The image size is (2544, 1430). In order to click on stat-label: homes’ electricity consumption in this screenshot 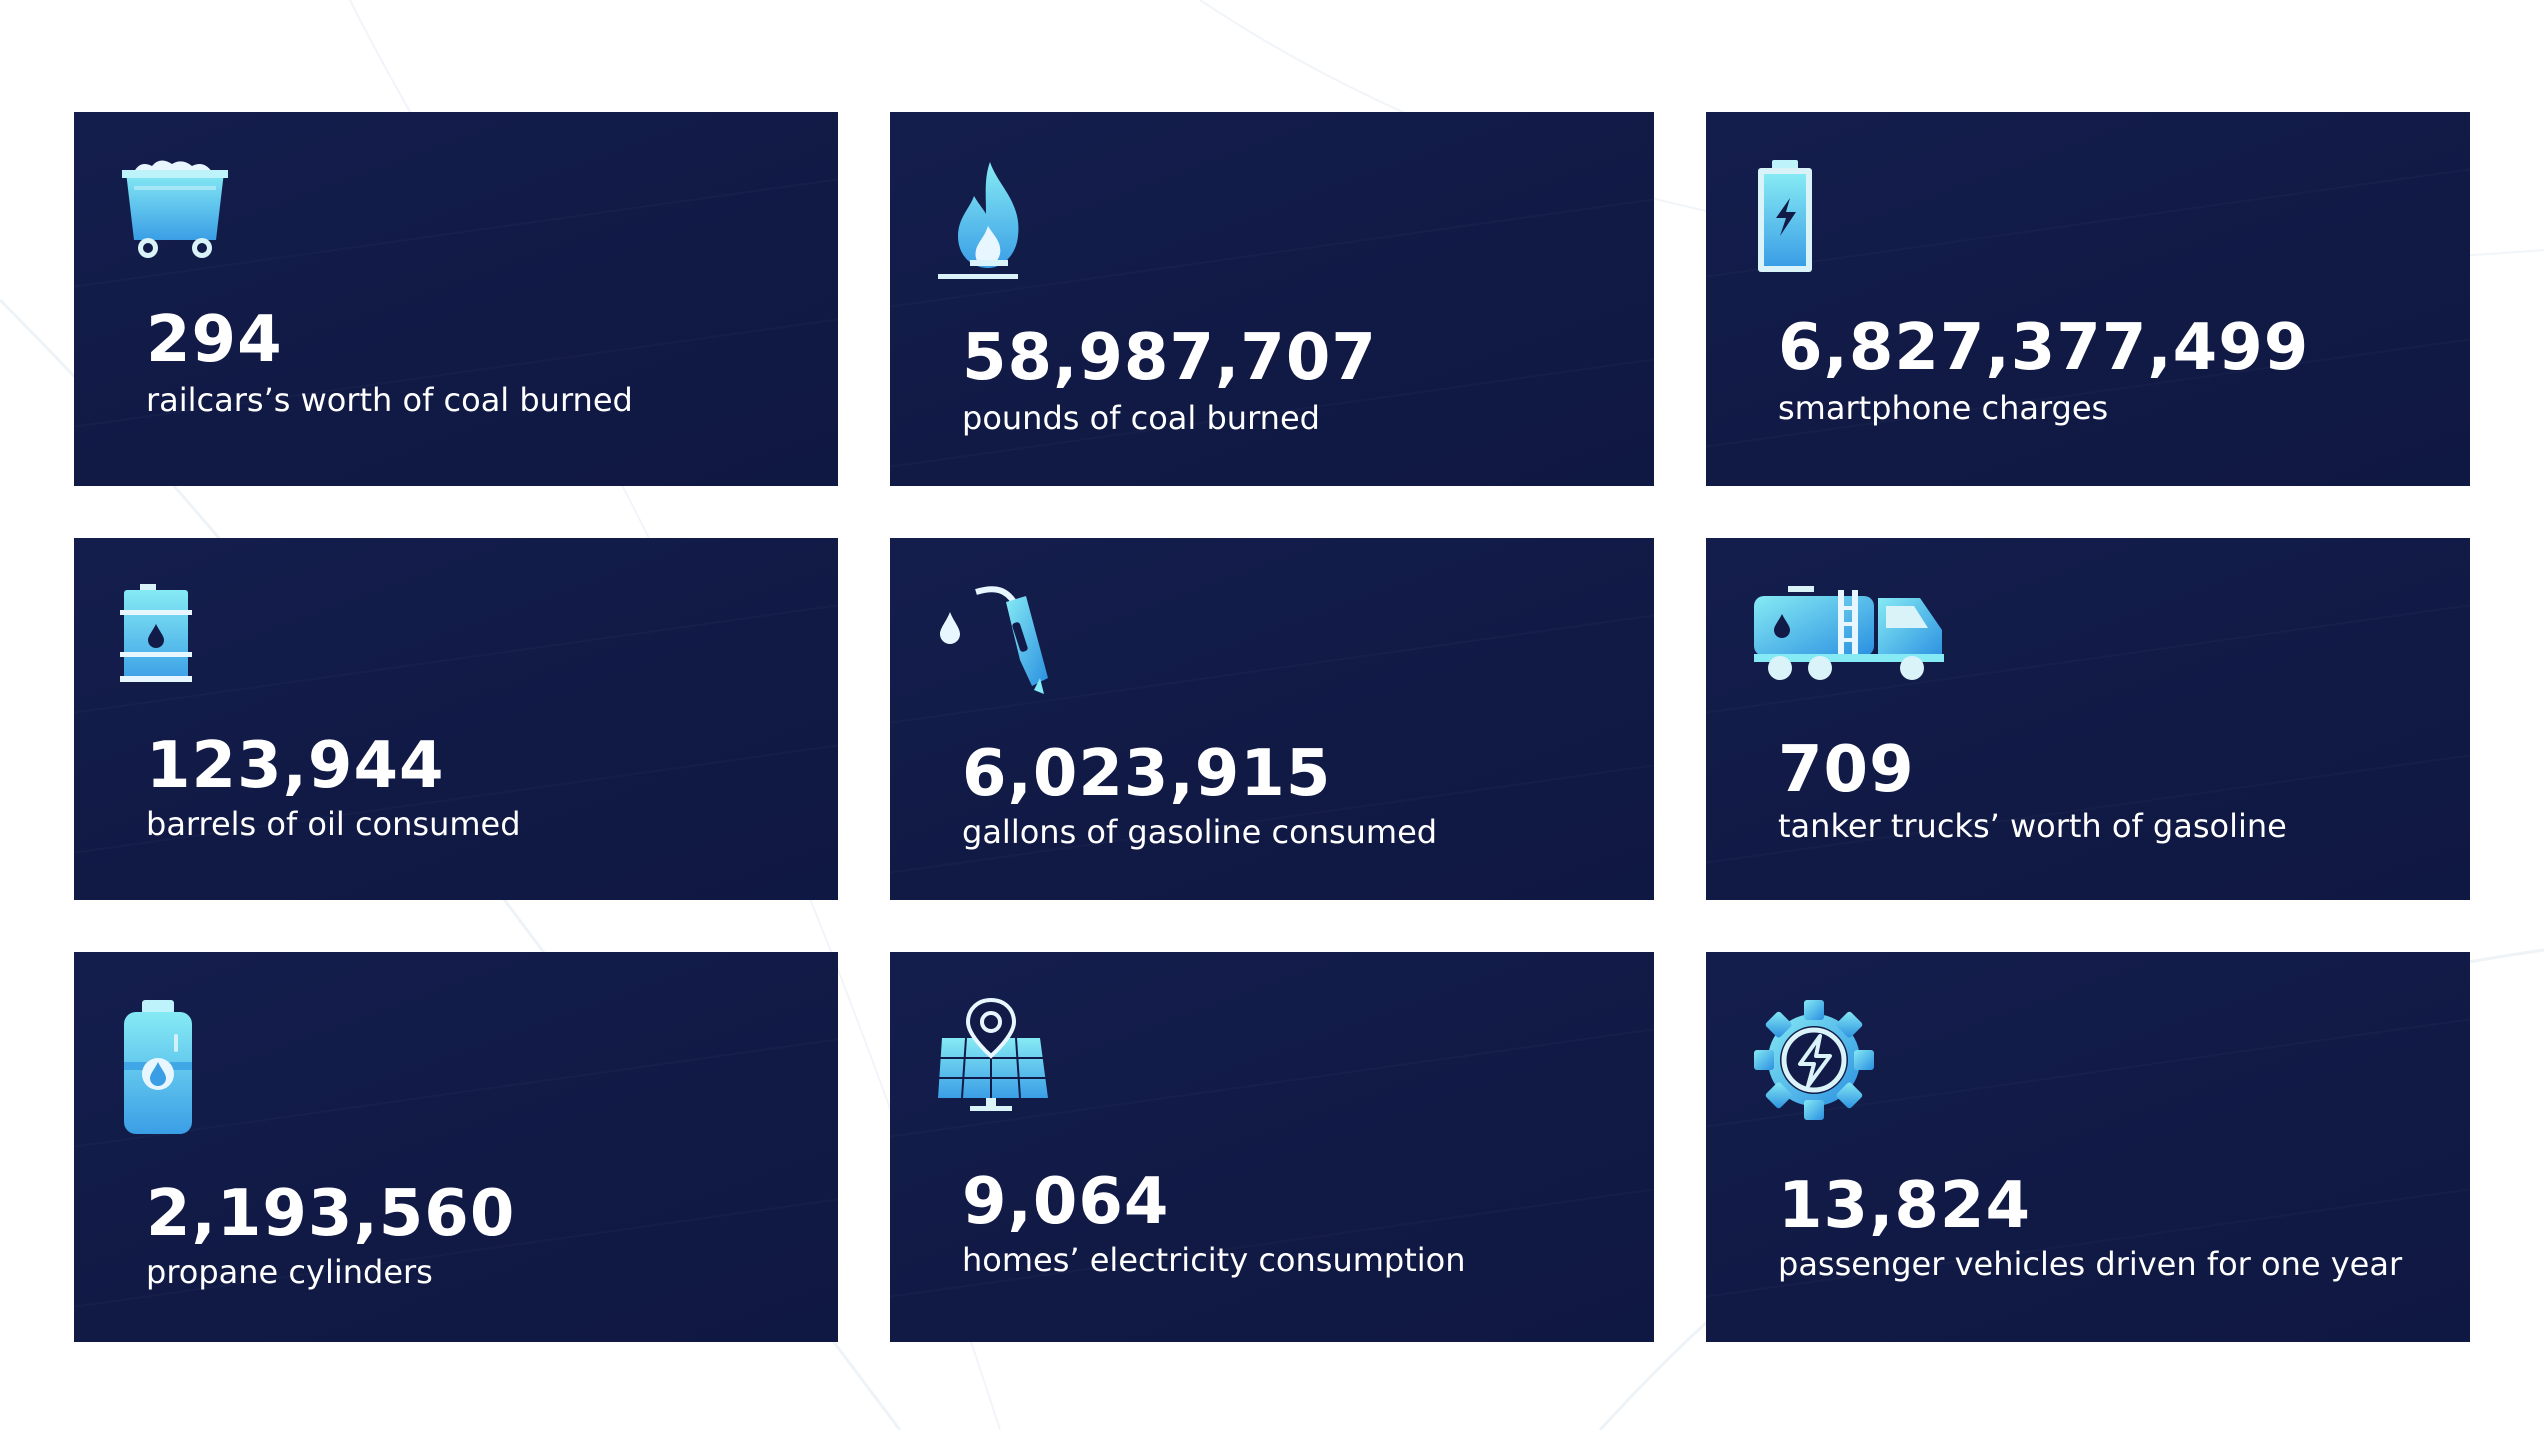, I will do `click(1214, 1260)`.